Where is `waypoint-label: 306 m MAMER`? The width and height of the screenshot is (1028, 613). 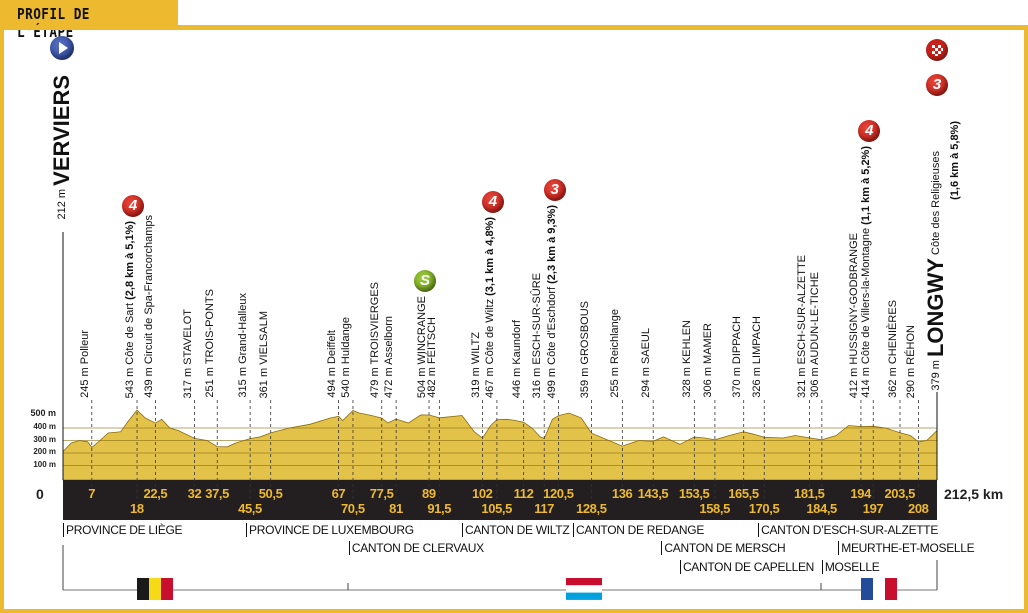
waypoint-label: 306 m MAMER is located at coordinates (707, 360).